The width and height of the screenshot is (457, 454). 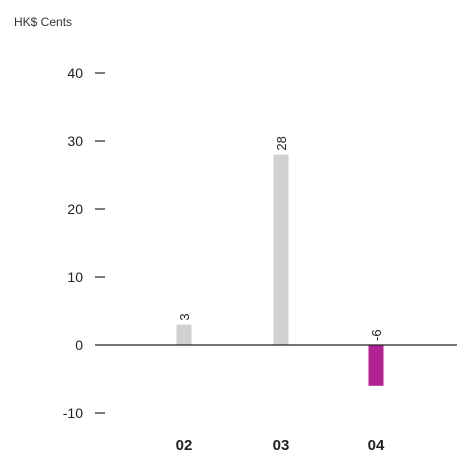 I want to click on x-axis: 02 03 04, so click(x=280, y=445).